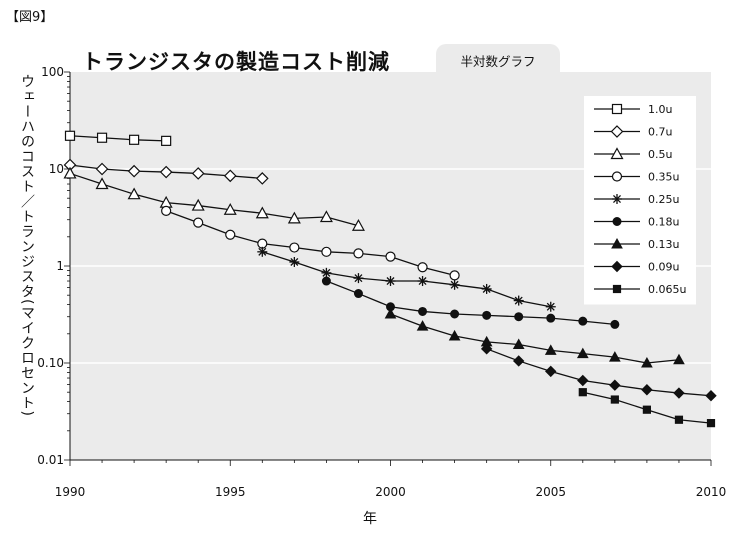 The width and height of the screenshot is (730, 533). What do you see at coordinates (370, 519) in the screenshot?
I see `x-axis-label: 年` at bounding box center [370, 519].